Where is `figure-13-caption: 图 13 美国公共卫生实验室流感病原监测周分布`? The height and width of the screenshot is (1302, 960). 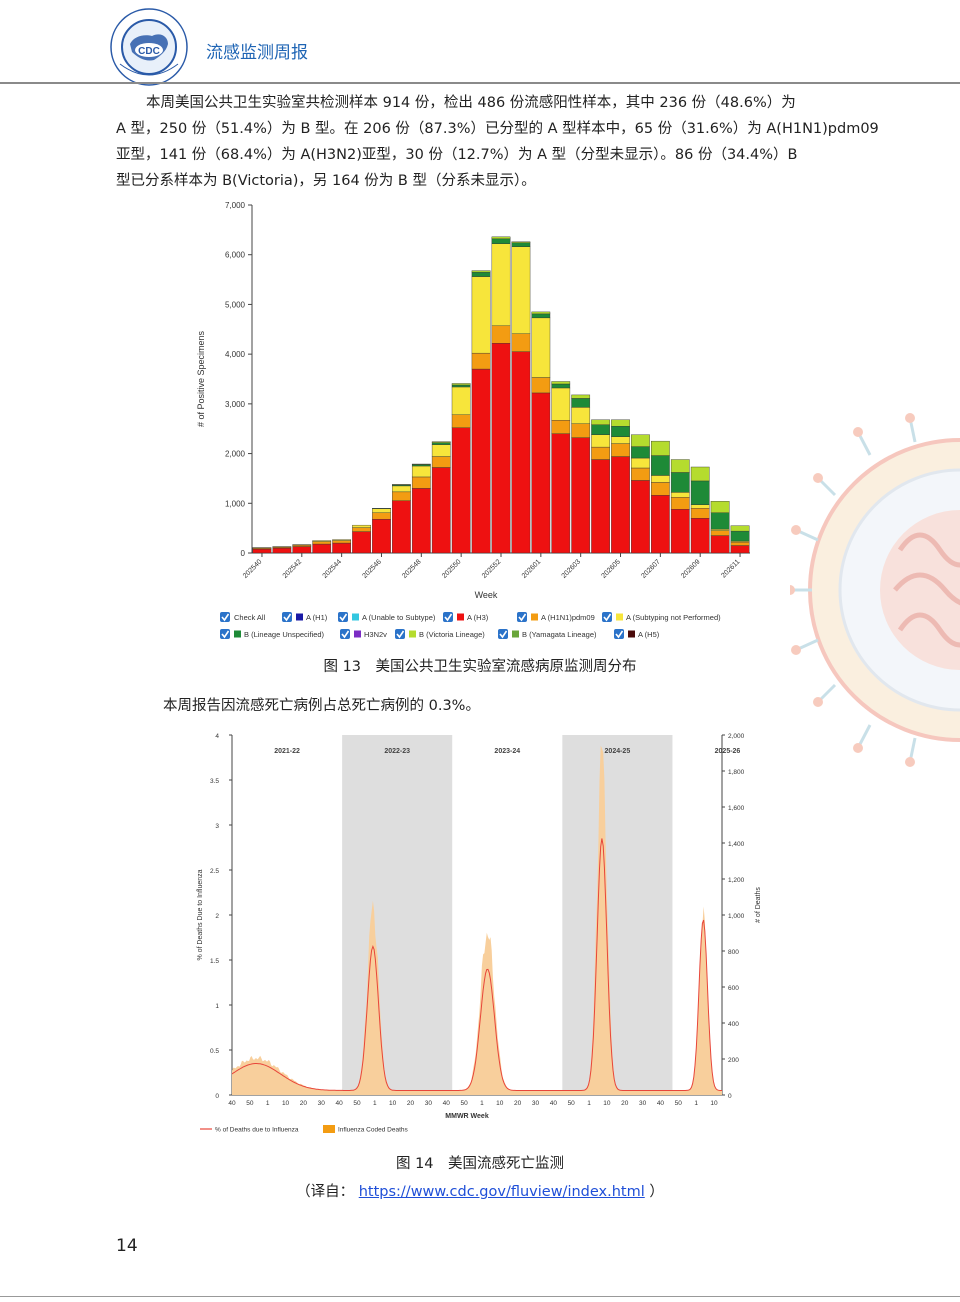 figure-13-caption: 图 13 美国公共卫生实验室流感病原监测周分布 is located at coordinates (480, 667).